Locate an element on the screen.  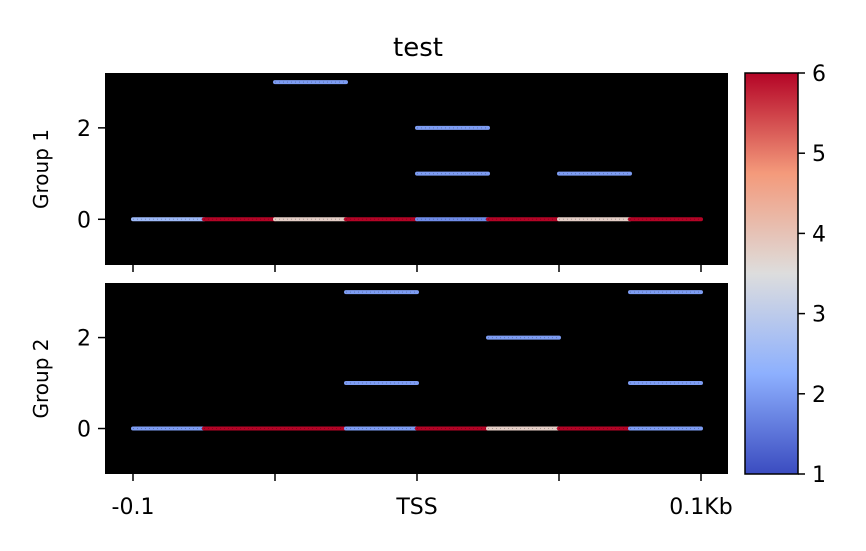
colorbar-tick-label: 4 is located at coordinates (819, 234).